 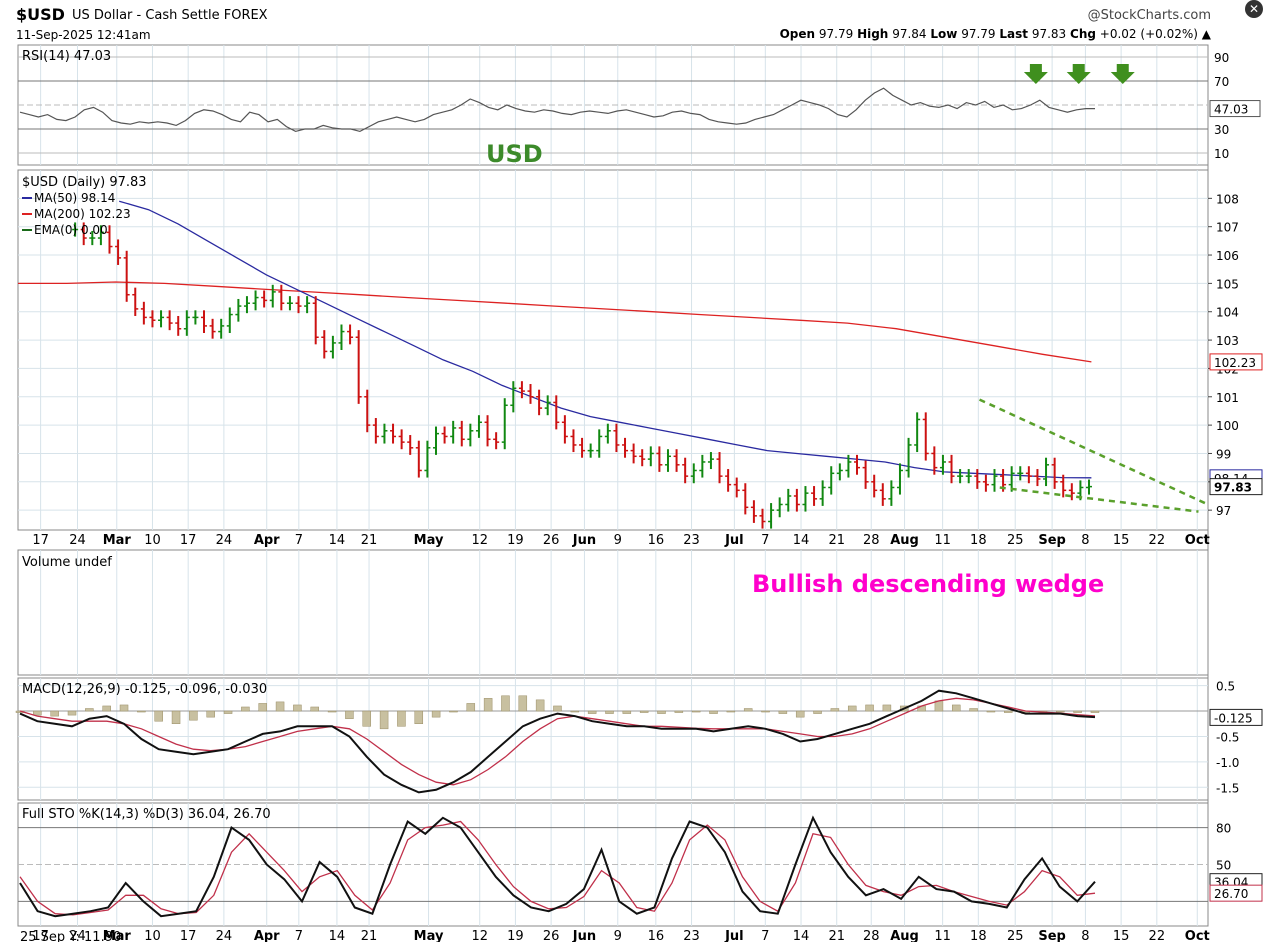 What do you see at coordinates (66, 56) in the screenshot?
I see `rsi-title: RSI(14) 47.03` at bounding box center [66, 56].